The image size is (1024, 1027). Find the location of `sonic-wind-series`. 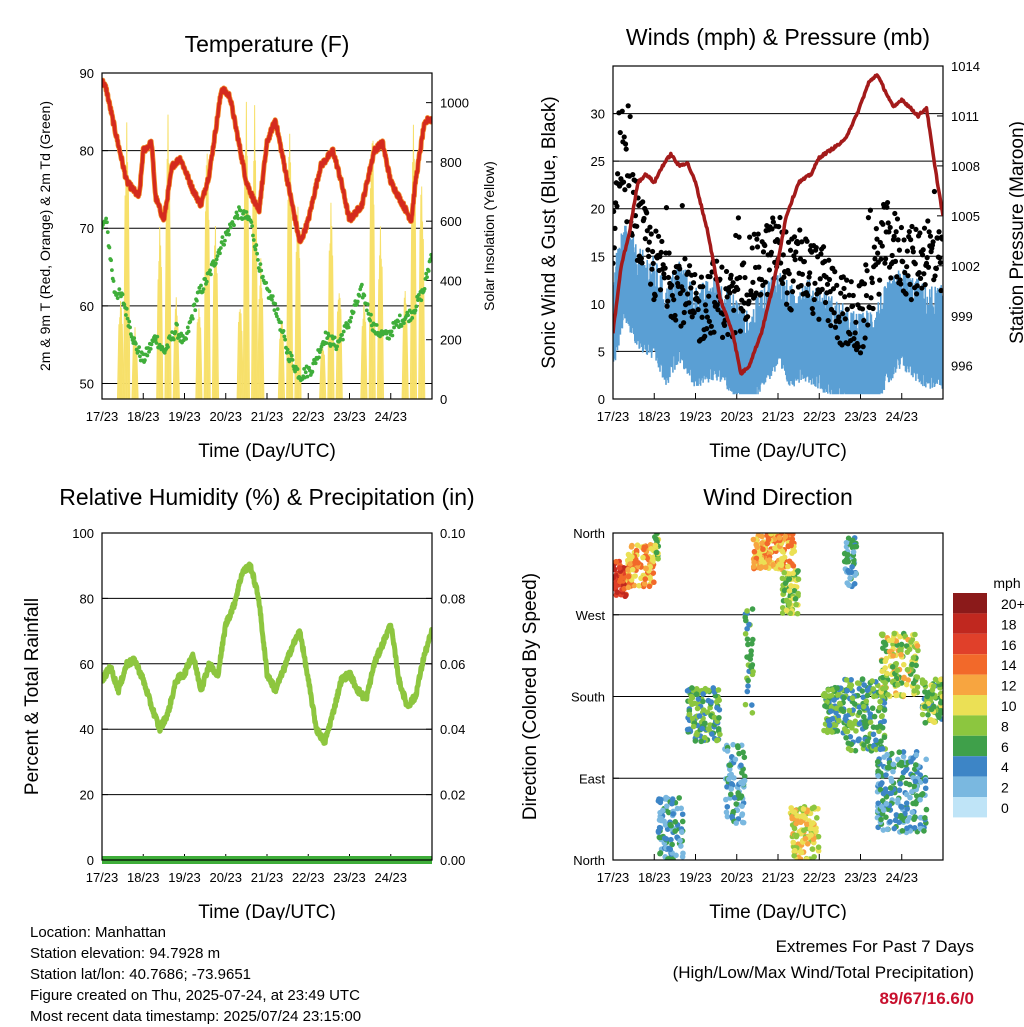

sonic-wind-series is located at coordinates (778, 310).